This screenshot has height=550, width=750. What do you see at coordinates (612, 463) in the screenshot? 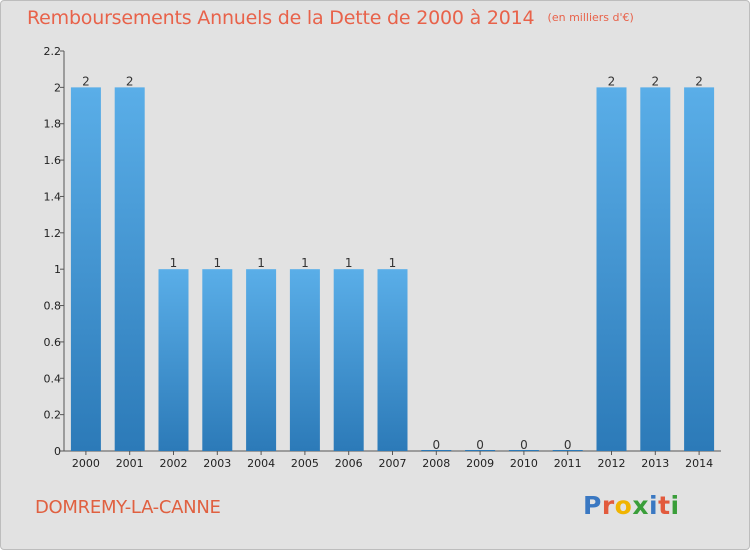
I see `x-tick-label: 2012` at bounding box center [612, 463].